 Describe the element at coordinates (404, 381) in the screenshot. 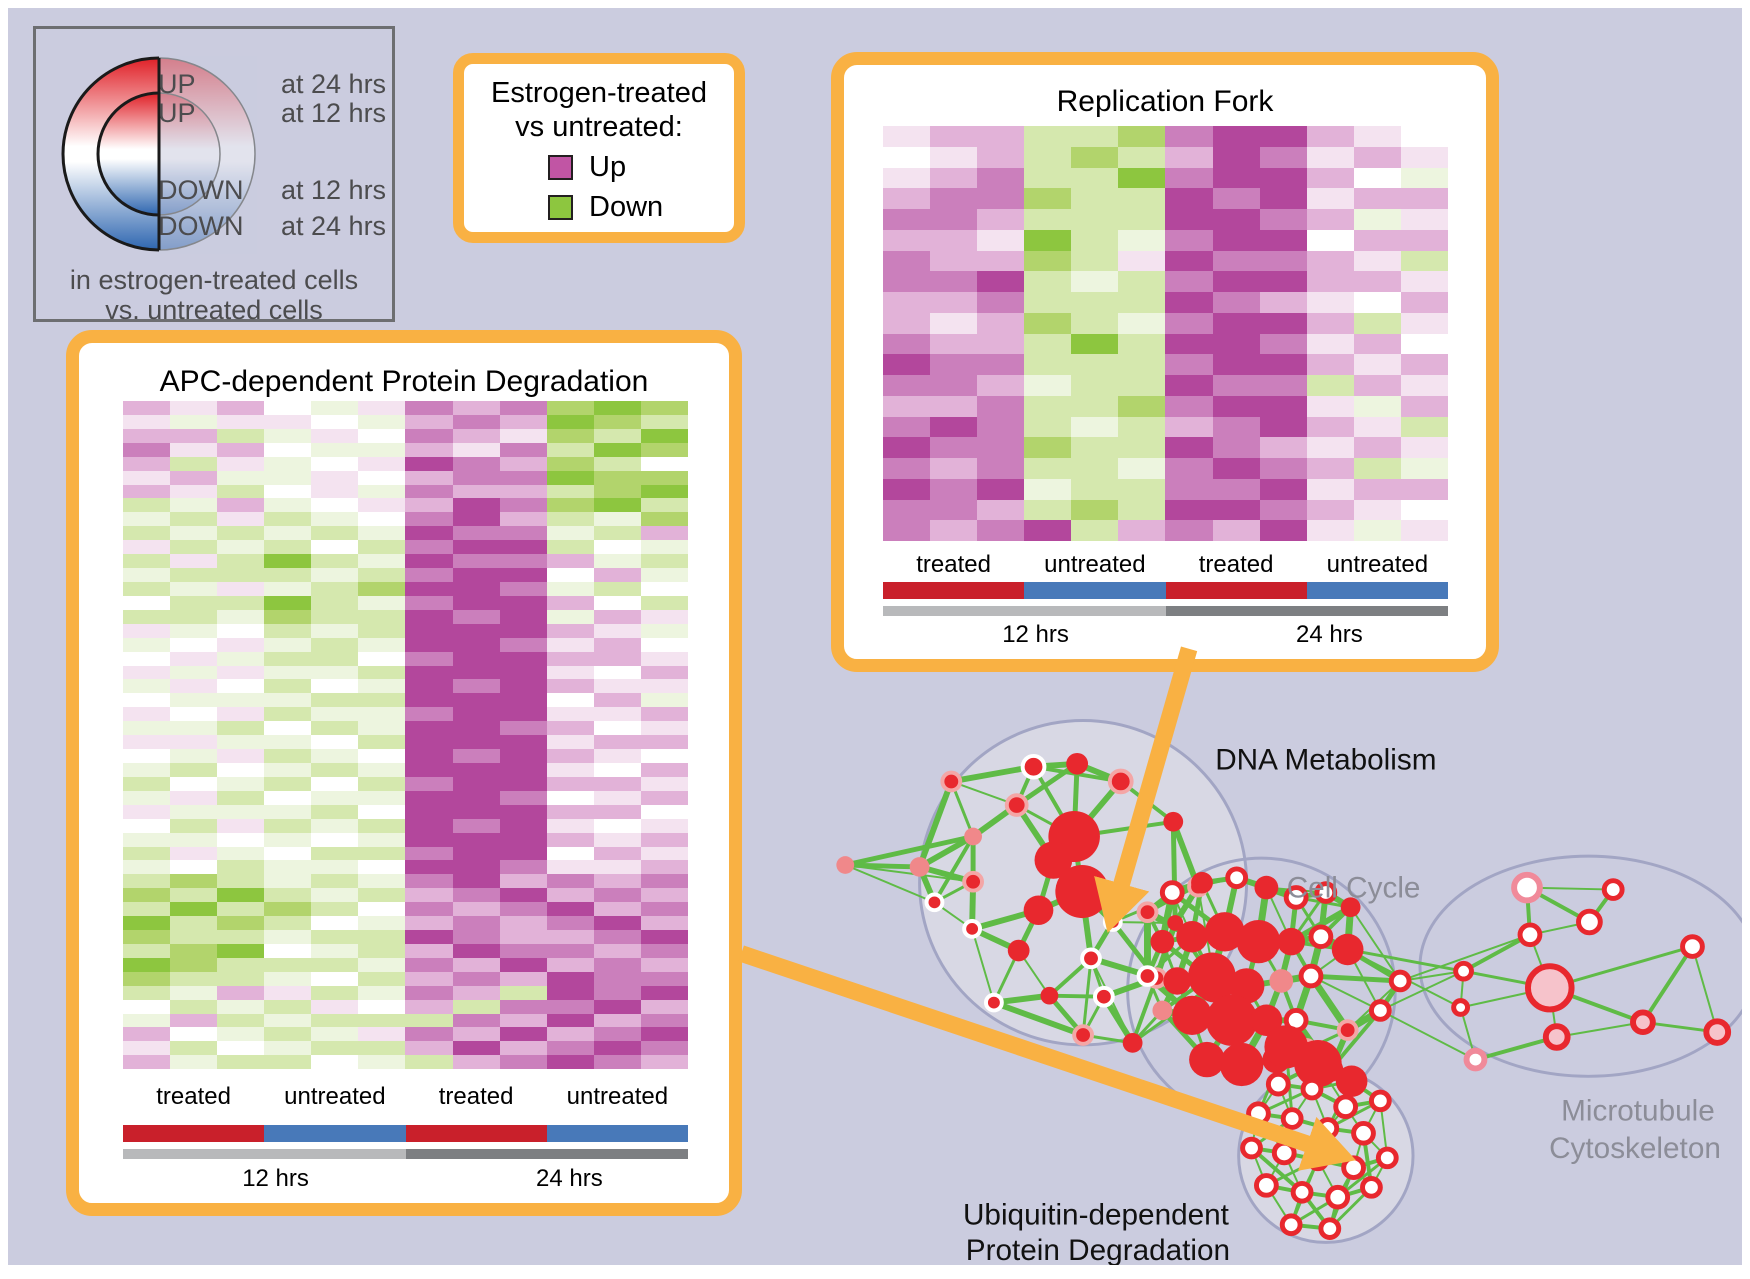

I see `apc-panel-title: APC-dependent Protein Degradation` at that location.